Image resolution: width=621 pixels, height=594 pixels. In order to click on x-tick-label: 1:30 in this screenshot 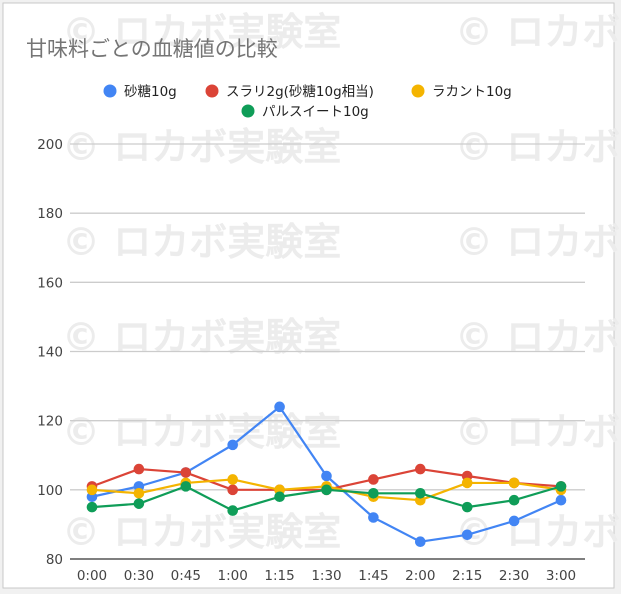, I will do `click(326, 576)`.